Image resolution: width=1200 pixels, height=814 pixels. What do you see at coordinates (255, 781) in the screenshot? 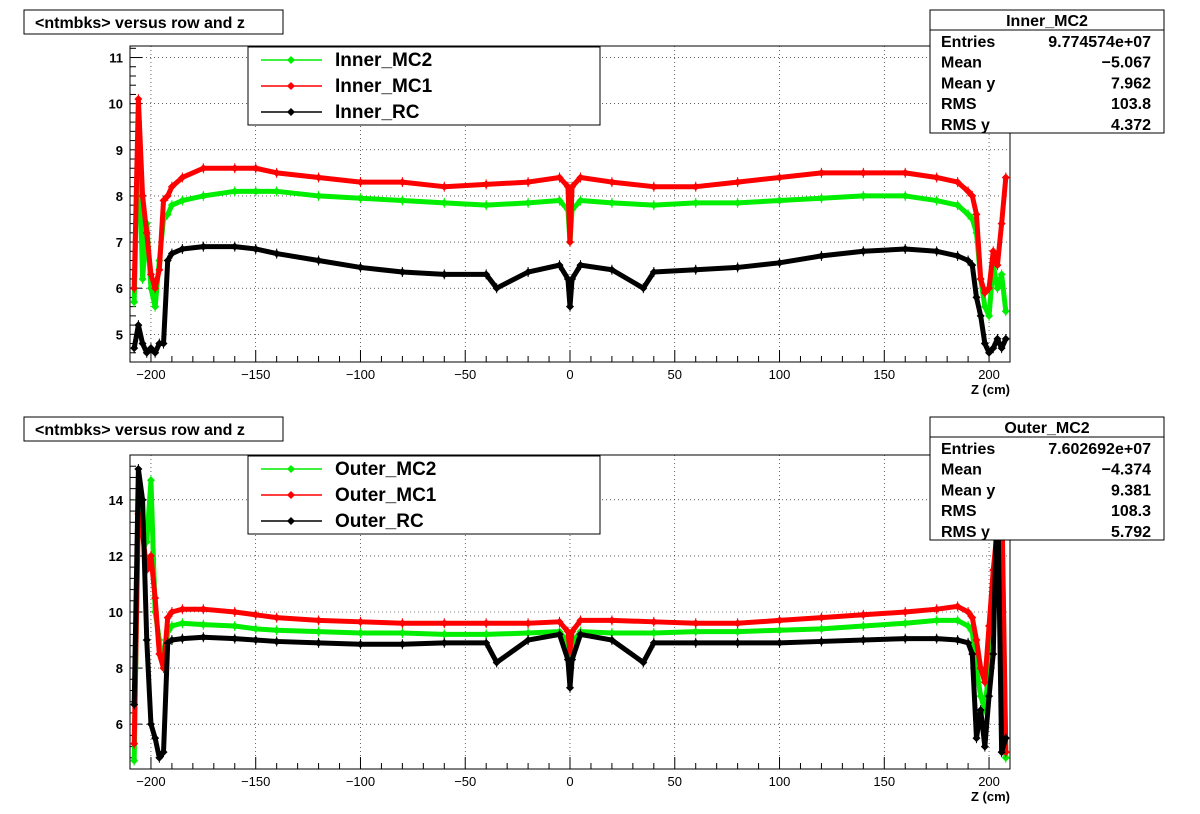
I see `x-tick-label: −150` at bounding box center [255, 781].